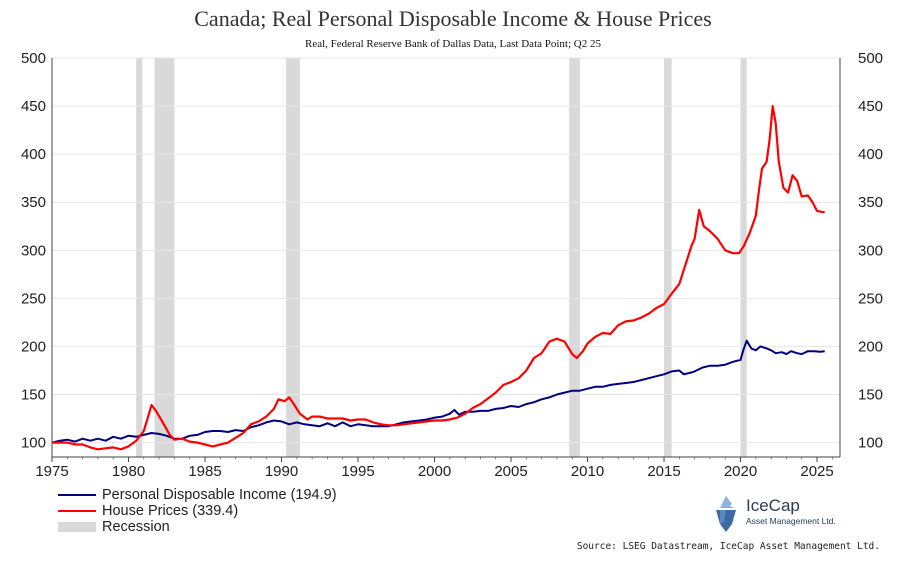  Describe the element at coordinates (791, 521) in the screenshot. I see `logo-subtitle: Asset Management Ltd.` at that location.